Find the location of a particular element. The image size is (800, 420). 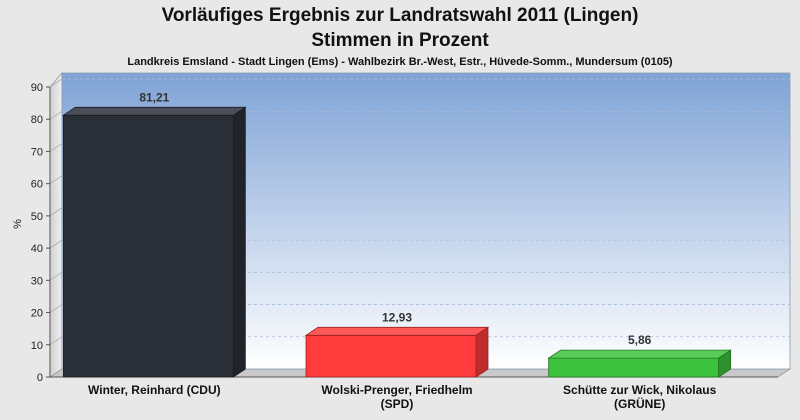

category-label: Winter, Reinhard (CDU) is located at coordinates (154, 390).